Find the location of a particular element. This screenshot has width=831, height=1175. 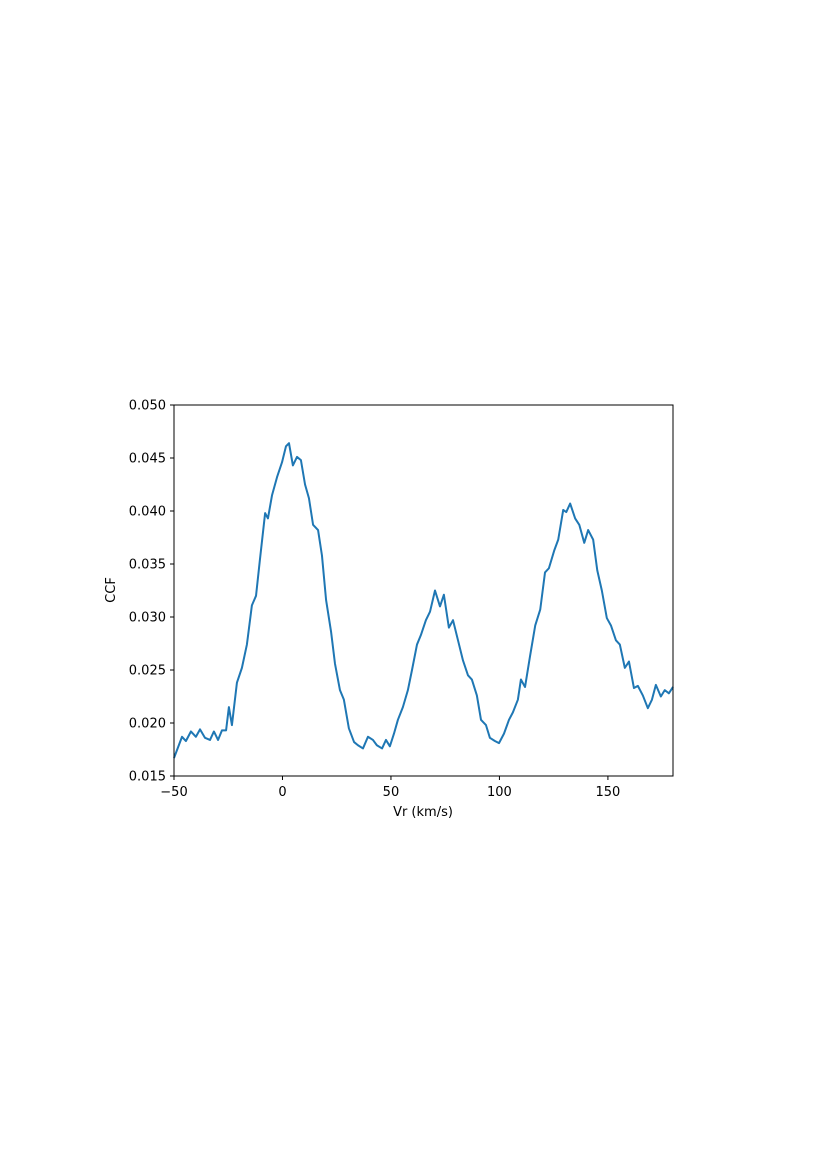

y-tick-label: 0.040 is located at coordinates (147, 512).